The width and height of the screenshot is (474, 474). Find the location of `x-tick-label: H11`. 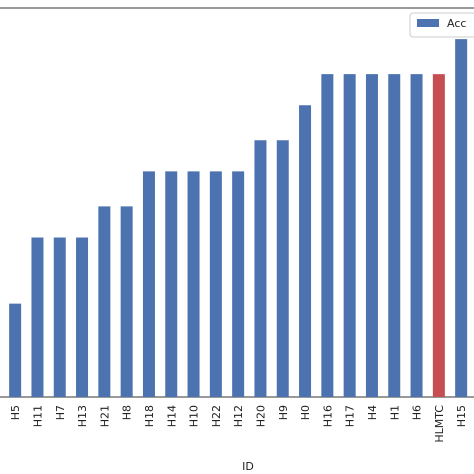

x-tick-label: H11 is located at coordinates (37, 416).